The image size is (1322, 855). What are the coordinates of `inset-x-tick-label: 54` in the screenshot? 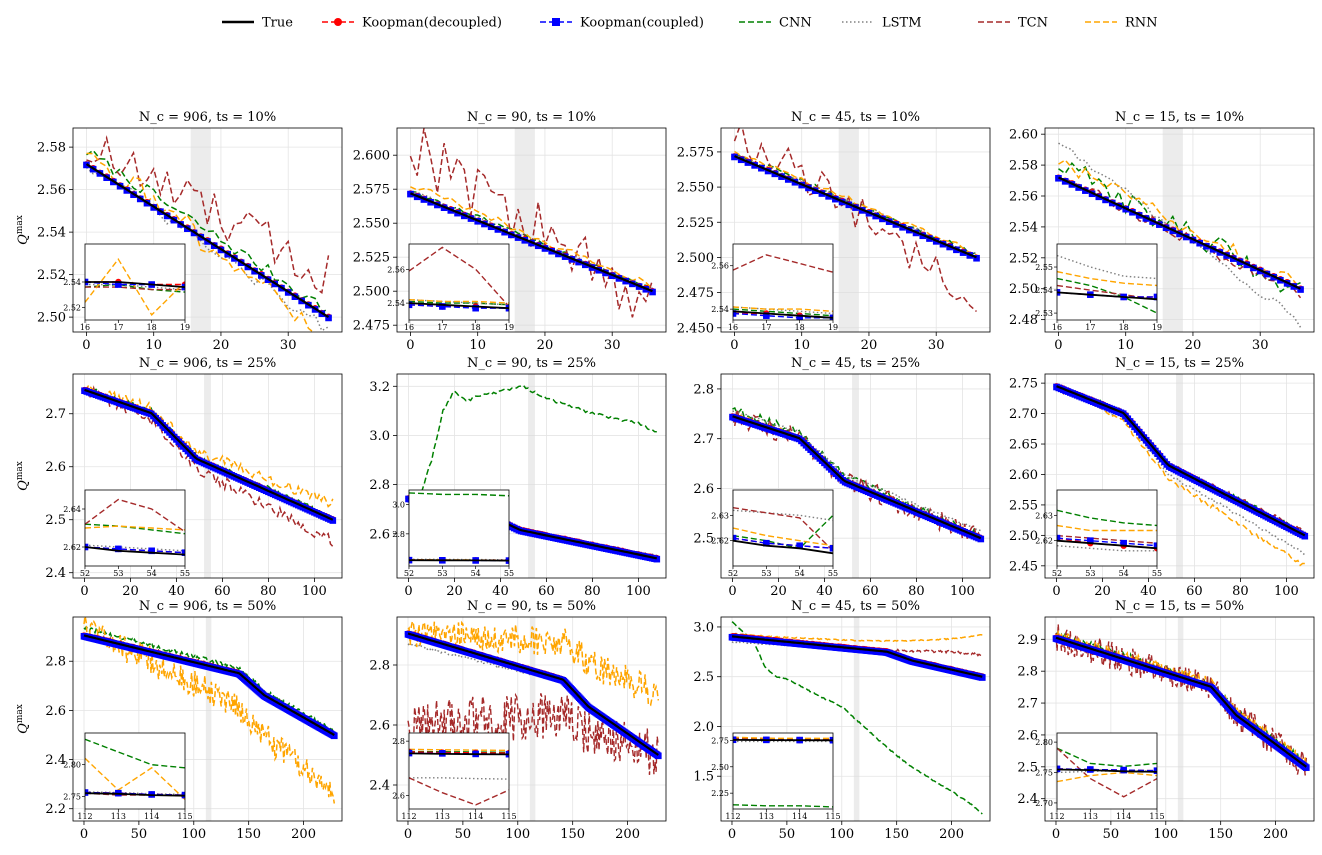 It's located at (476, 573).